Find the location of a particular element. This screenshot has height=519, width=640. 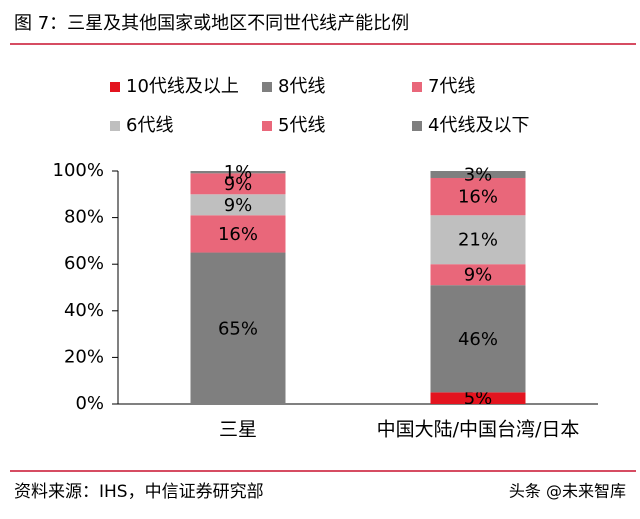

data-label: 21% is located at coordinates (478, 240).